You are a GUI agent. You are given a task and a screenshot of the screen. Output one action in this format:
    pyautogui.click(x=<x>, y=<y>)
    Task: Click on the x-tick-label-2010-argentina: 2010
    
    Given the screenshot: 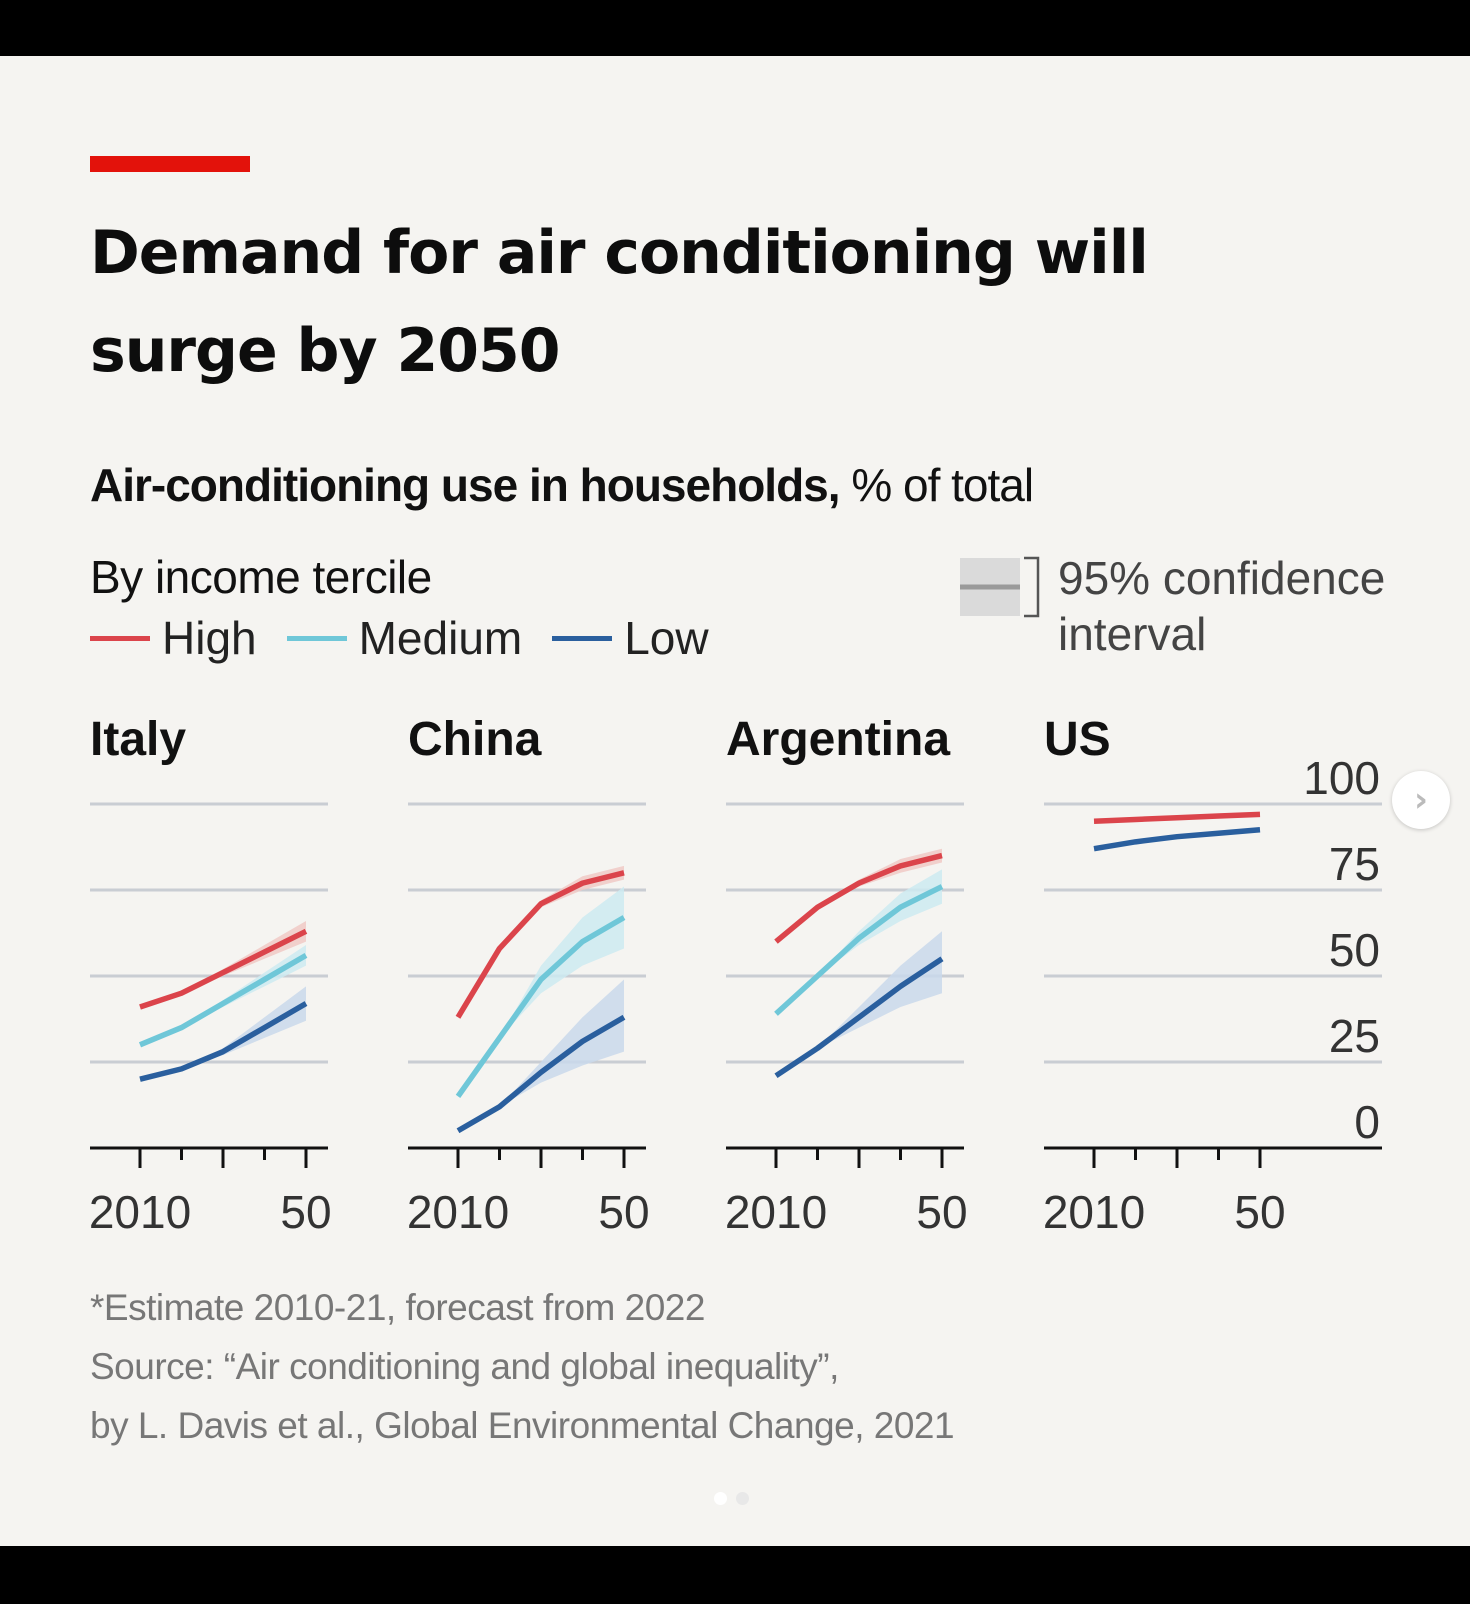 What is the action you would take?
    pyautogui.click(x=776, y=1212)
    